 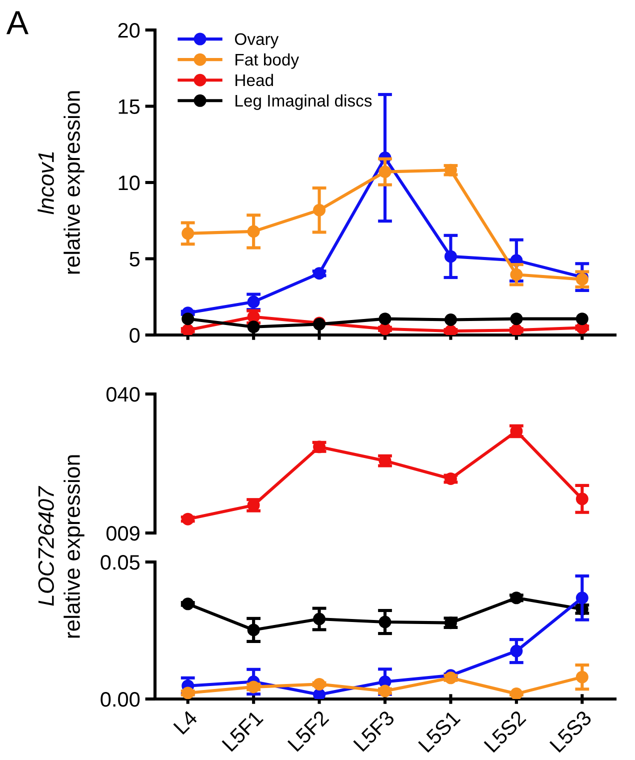 I want to click on y-tick-label: 0.00, so click(x=120, y=699).